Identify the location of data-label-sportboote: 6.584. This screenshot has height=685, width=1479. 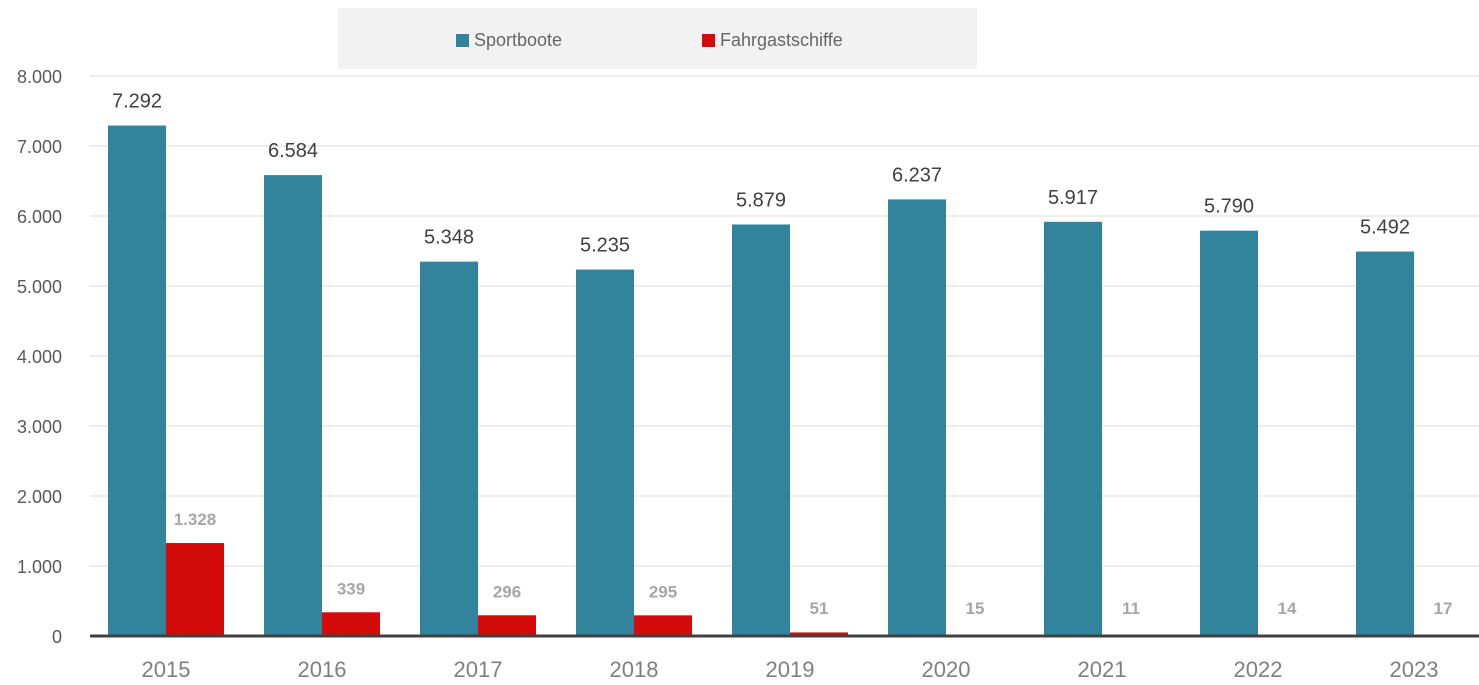
(293, 151).